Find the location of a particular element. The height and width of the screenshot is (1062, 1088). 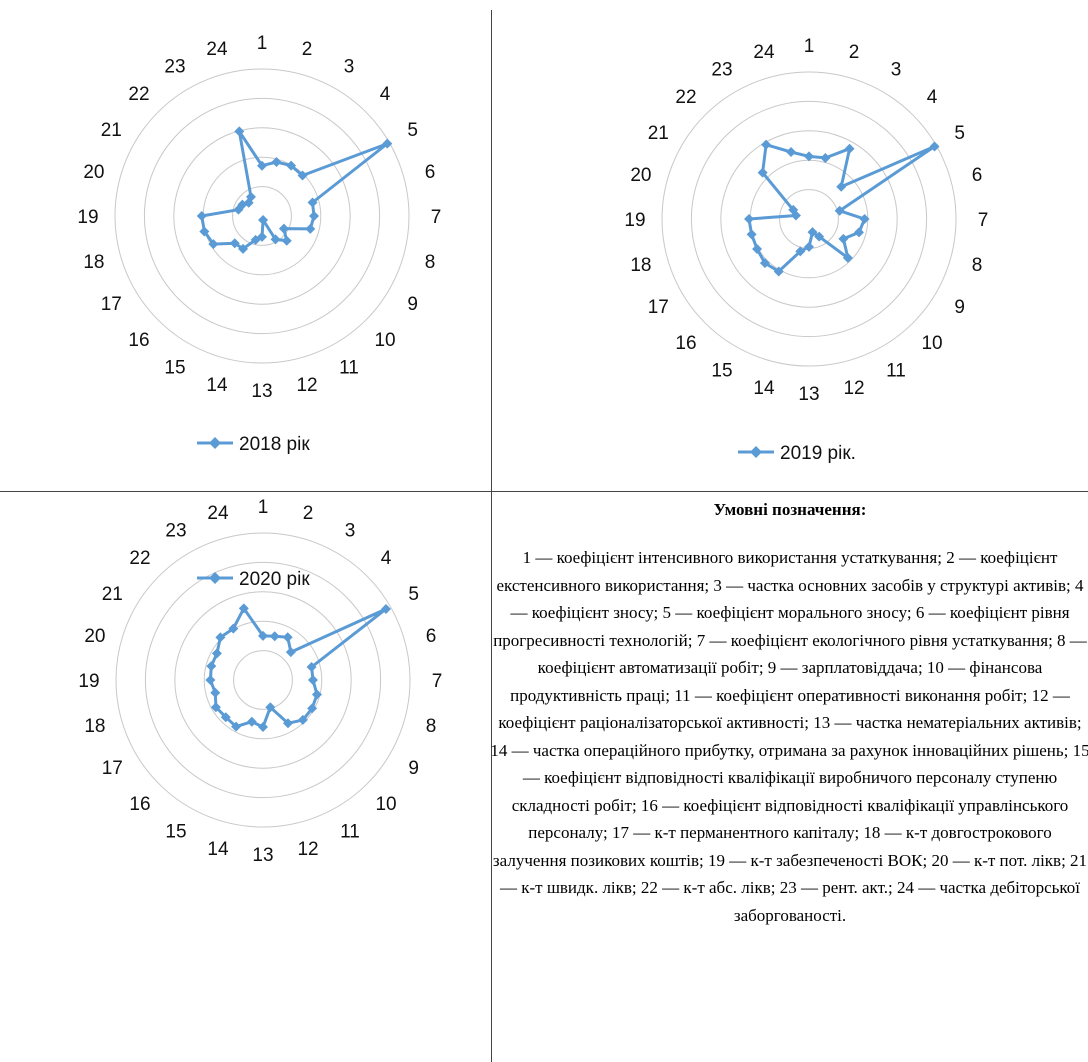

category-label: 12 is located at coordinates (853, 388).